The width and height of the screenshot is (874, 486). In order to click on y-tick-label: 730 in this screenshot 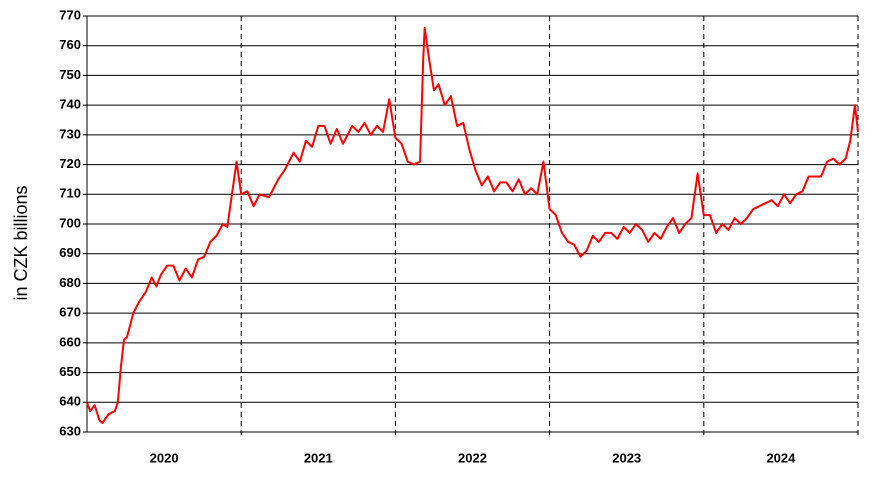, I will do `click(70, 133)`.